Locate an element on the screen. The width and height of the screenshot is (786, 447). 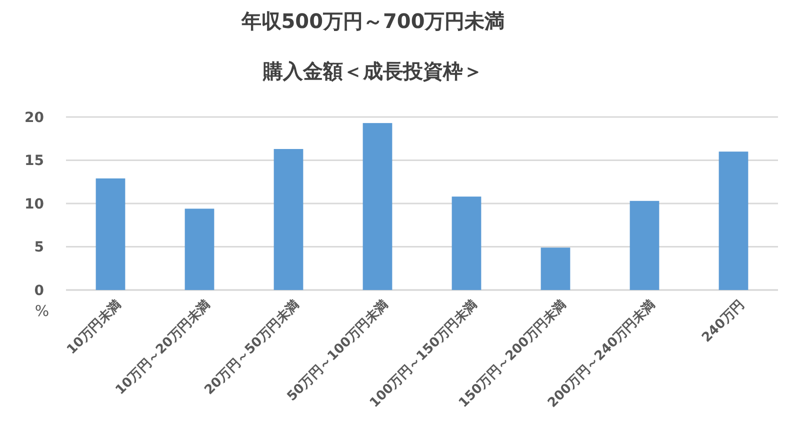
y-tick-label: 15 is located at coordinates (34, 161).